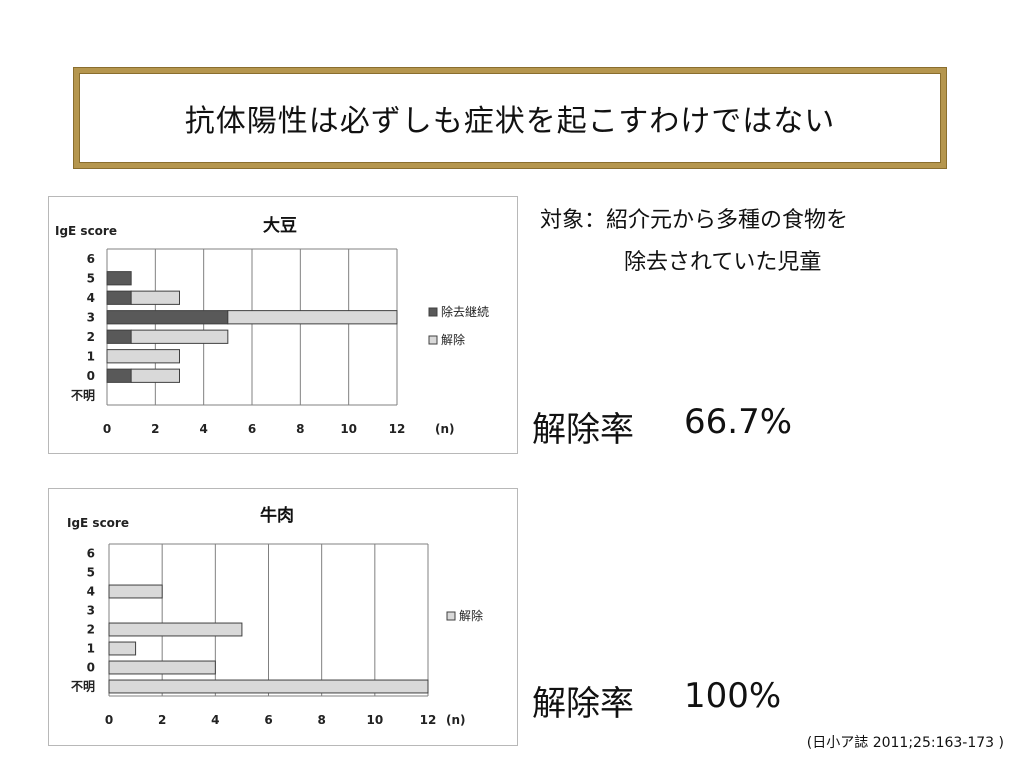 This screenshot has width=1024, height=768. What do you see at coordinates (583, 704) in the screenshot?
I see `beef-rate-label: 解除率` at bounding box center [583, 704].